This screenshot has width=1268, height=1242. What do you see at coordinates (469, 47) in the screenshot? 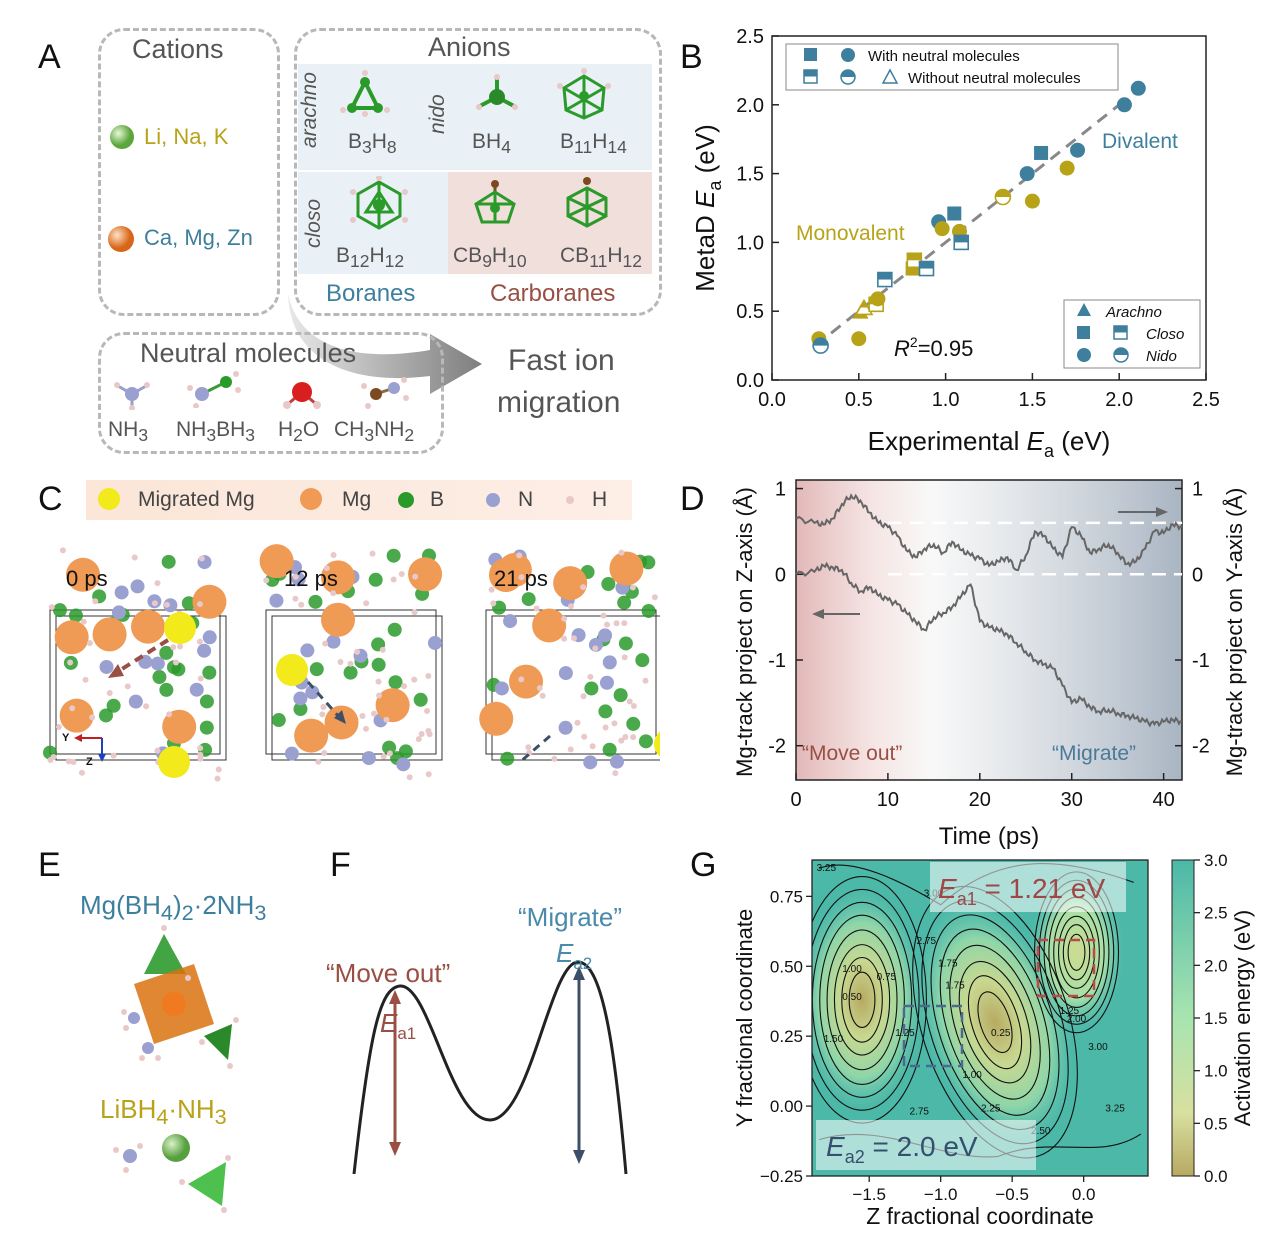
I see `anions-title: Anions` at bounding box center [469, 47].